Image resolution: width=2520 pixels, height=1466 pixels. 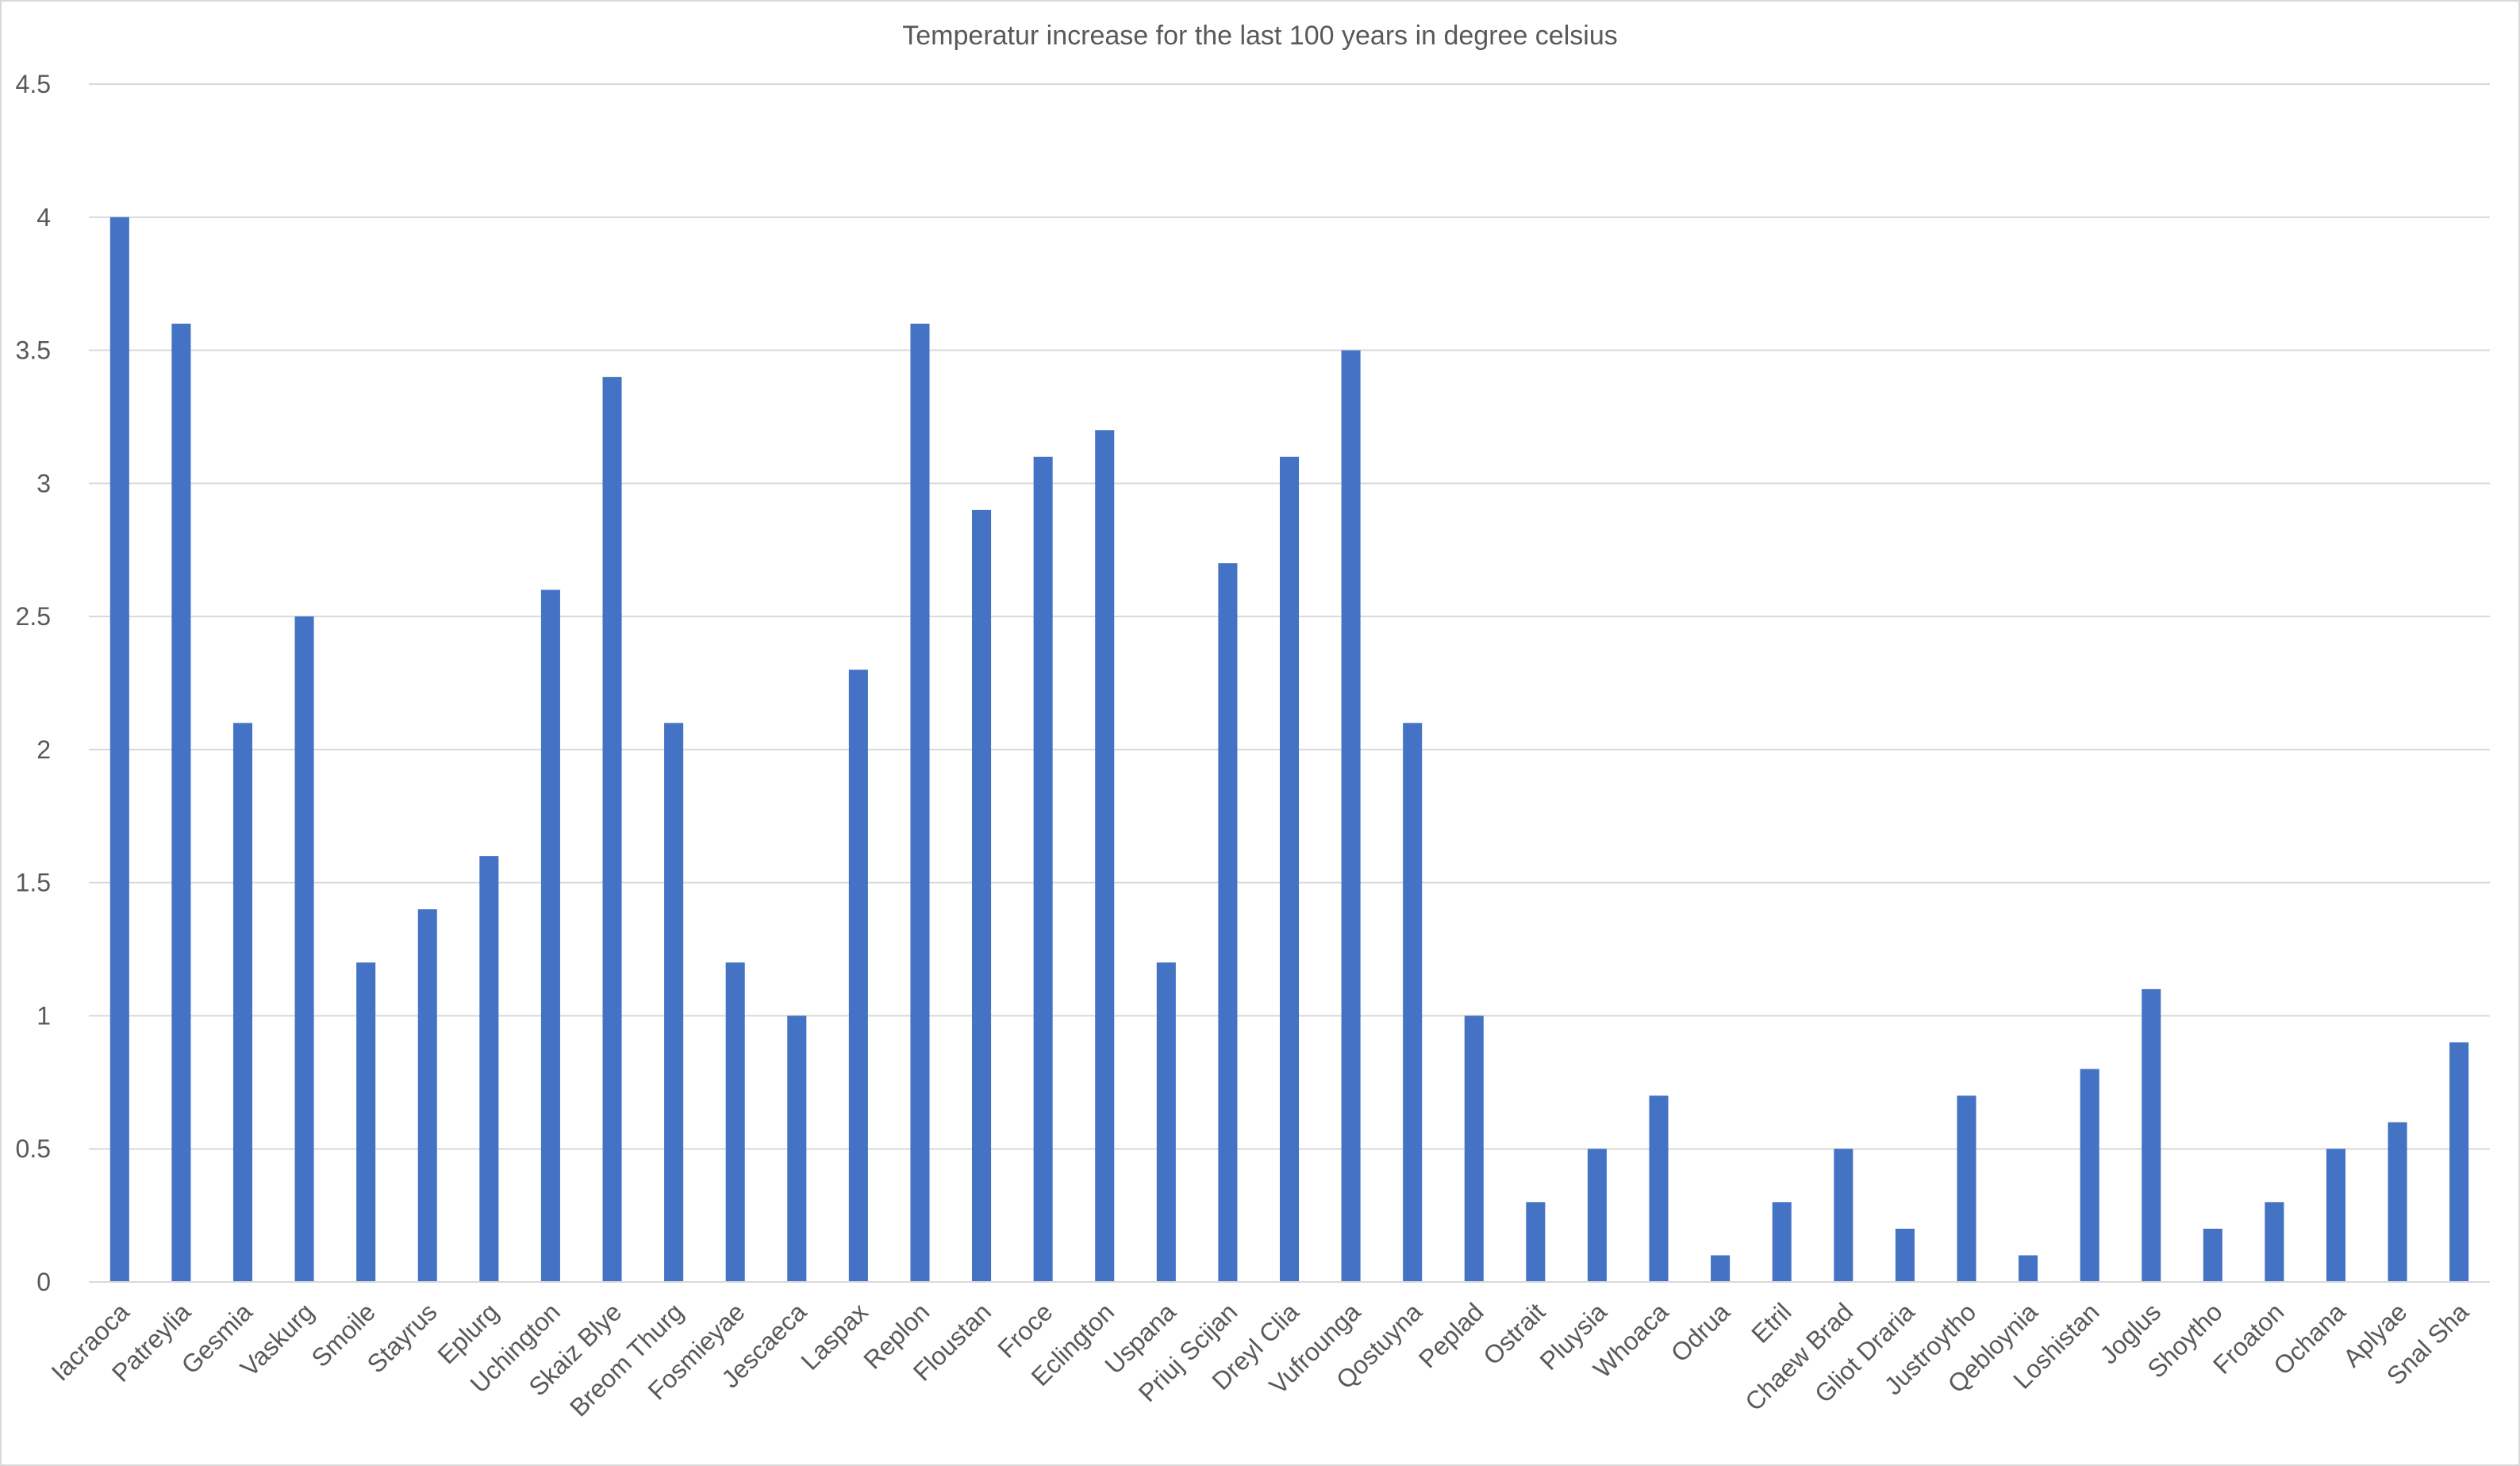 I want to click on y-tick-label: 2.5, so click(x=33, y=616).